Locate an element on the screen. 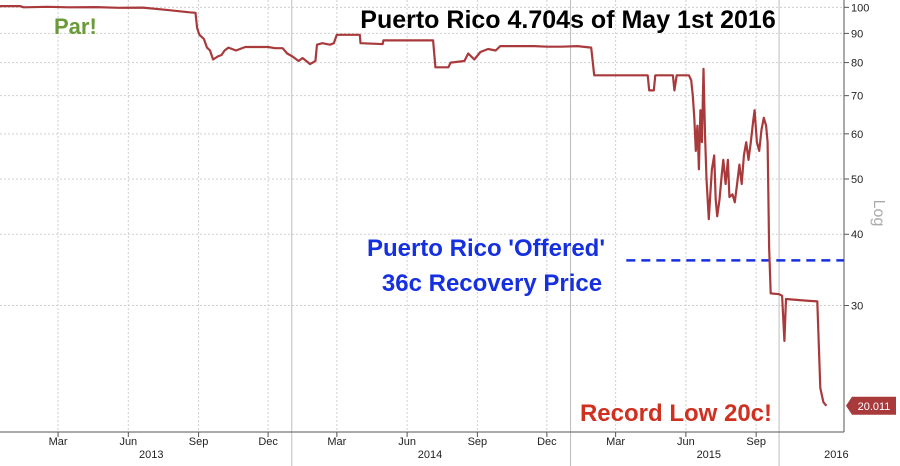  year-label: 2013 is located at coordinates (151, 455).